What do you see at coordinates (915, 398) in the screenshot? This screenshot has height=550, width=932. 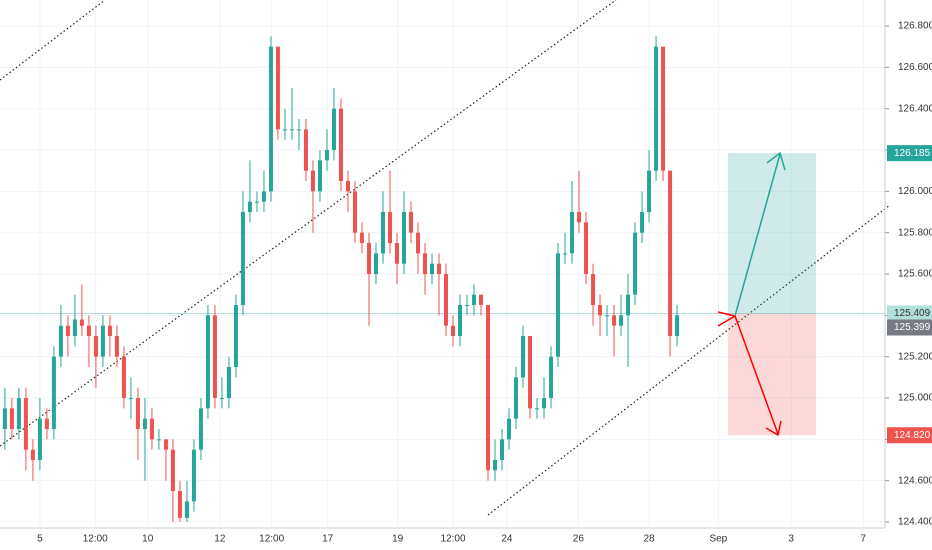 I see `y-tick-label: 125.000` at bounding box center [915, 398].